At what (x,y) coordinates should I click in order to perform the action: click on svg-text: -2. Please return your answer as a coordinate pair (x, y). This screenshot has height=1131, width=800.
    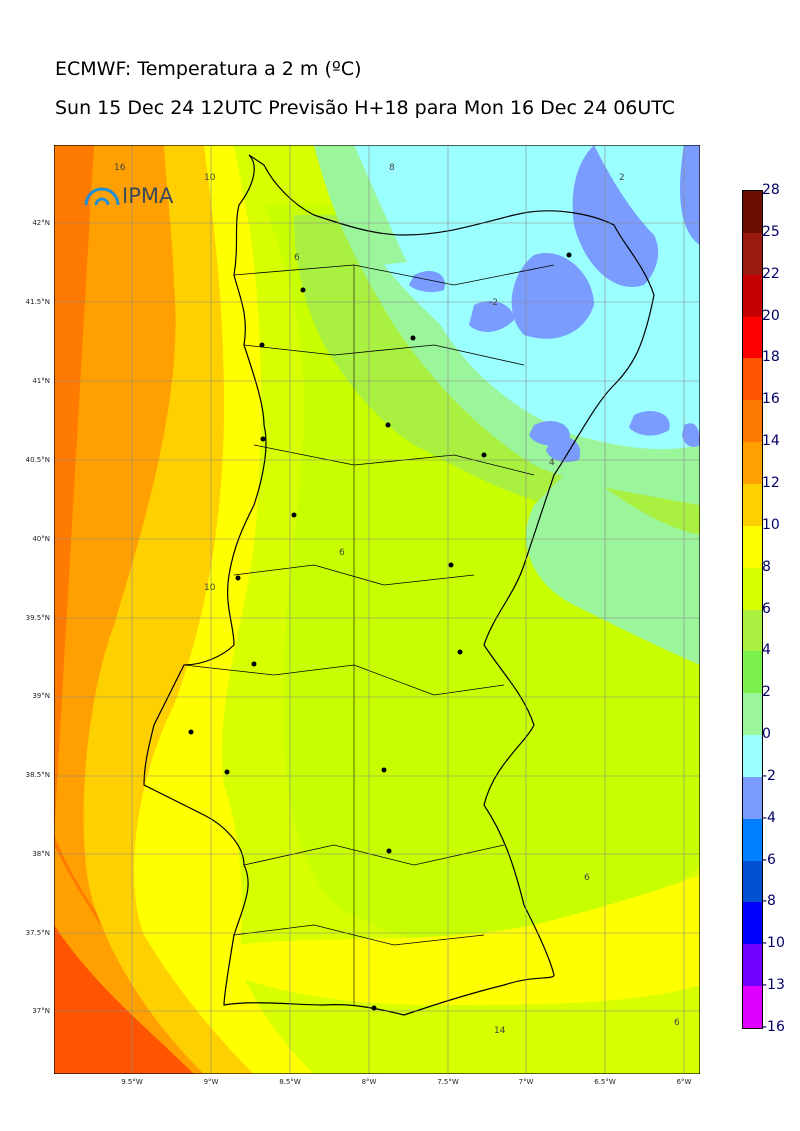
    Looking at the image, I should click on (493, 303).